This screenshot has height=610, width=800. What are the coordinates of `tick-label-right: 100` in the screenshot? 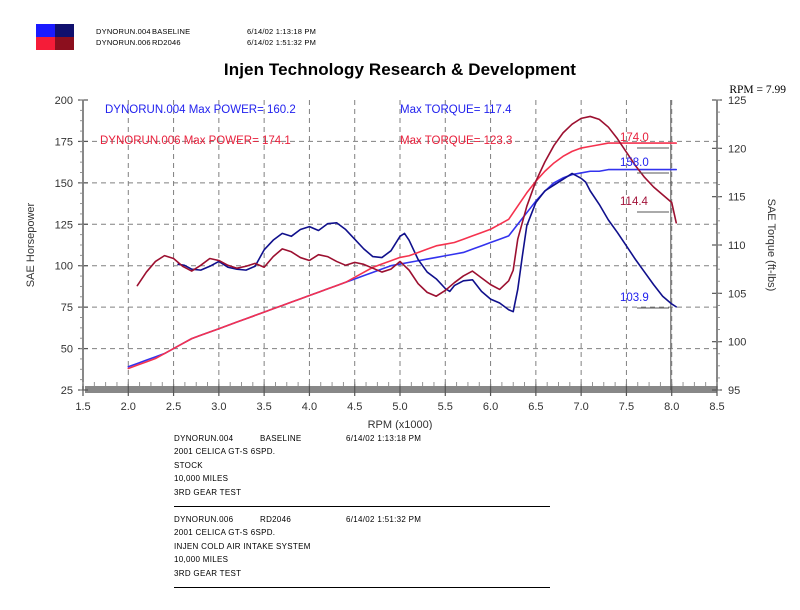 It's located at (737, 343).